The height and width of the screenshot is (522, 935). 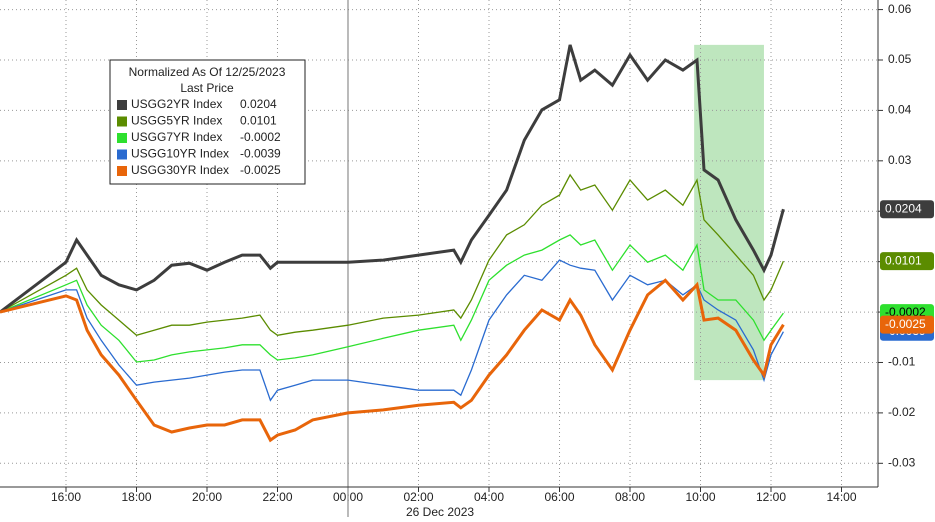 I want to click on x-tick-label: 16:00, so click(x=66, y=497).